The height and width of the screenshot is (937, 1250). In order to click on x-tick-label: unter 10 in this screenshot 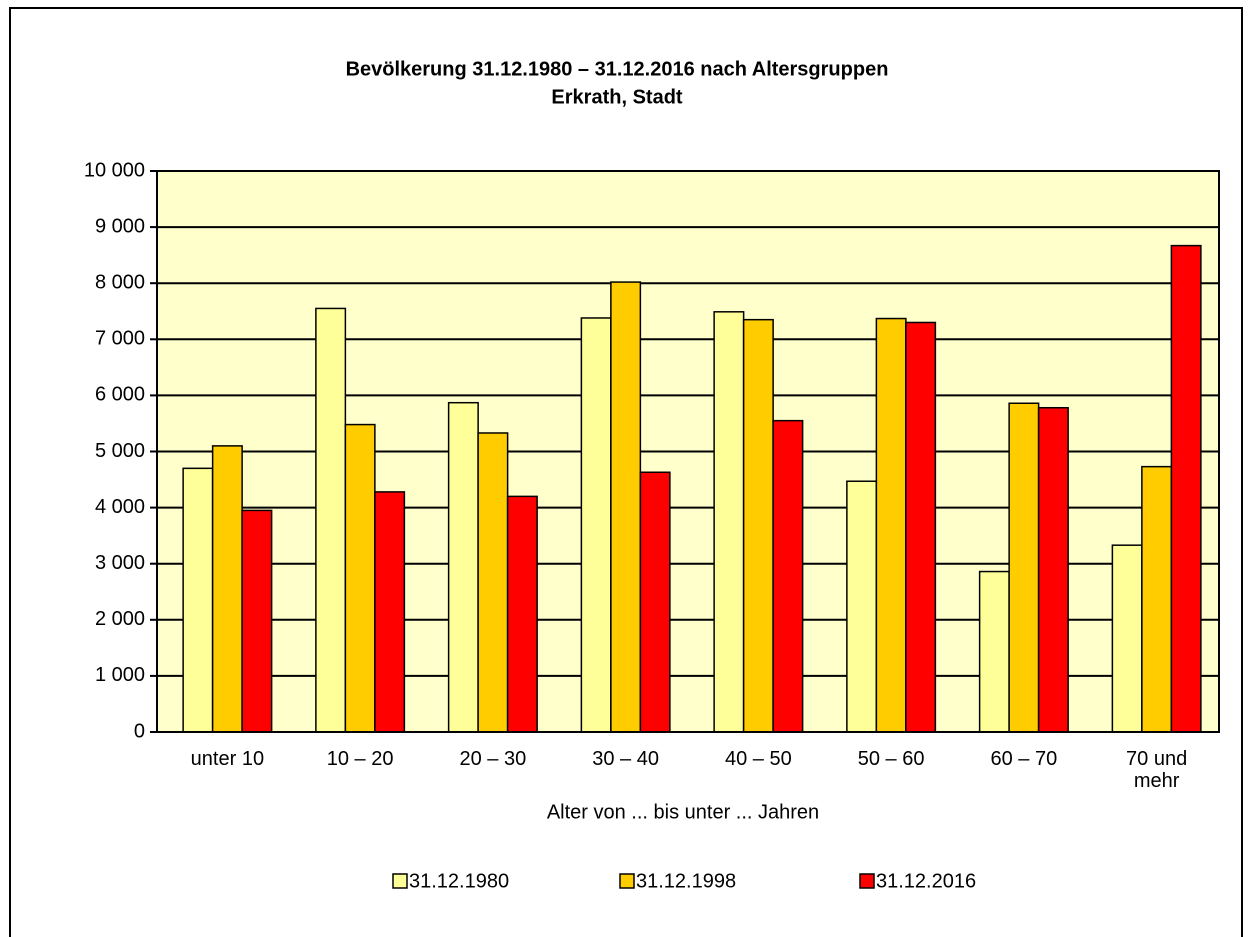, I will do `click(227, 759)`.